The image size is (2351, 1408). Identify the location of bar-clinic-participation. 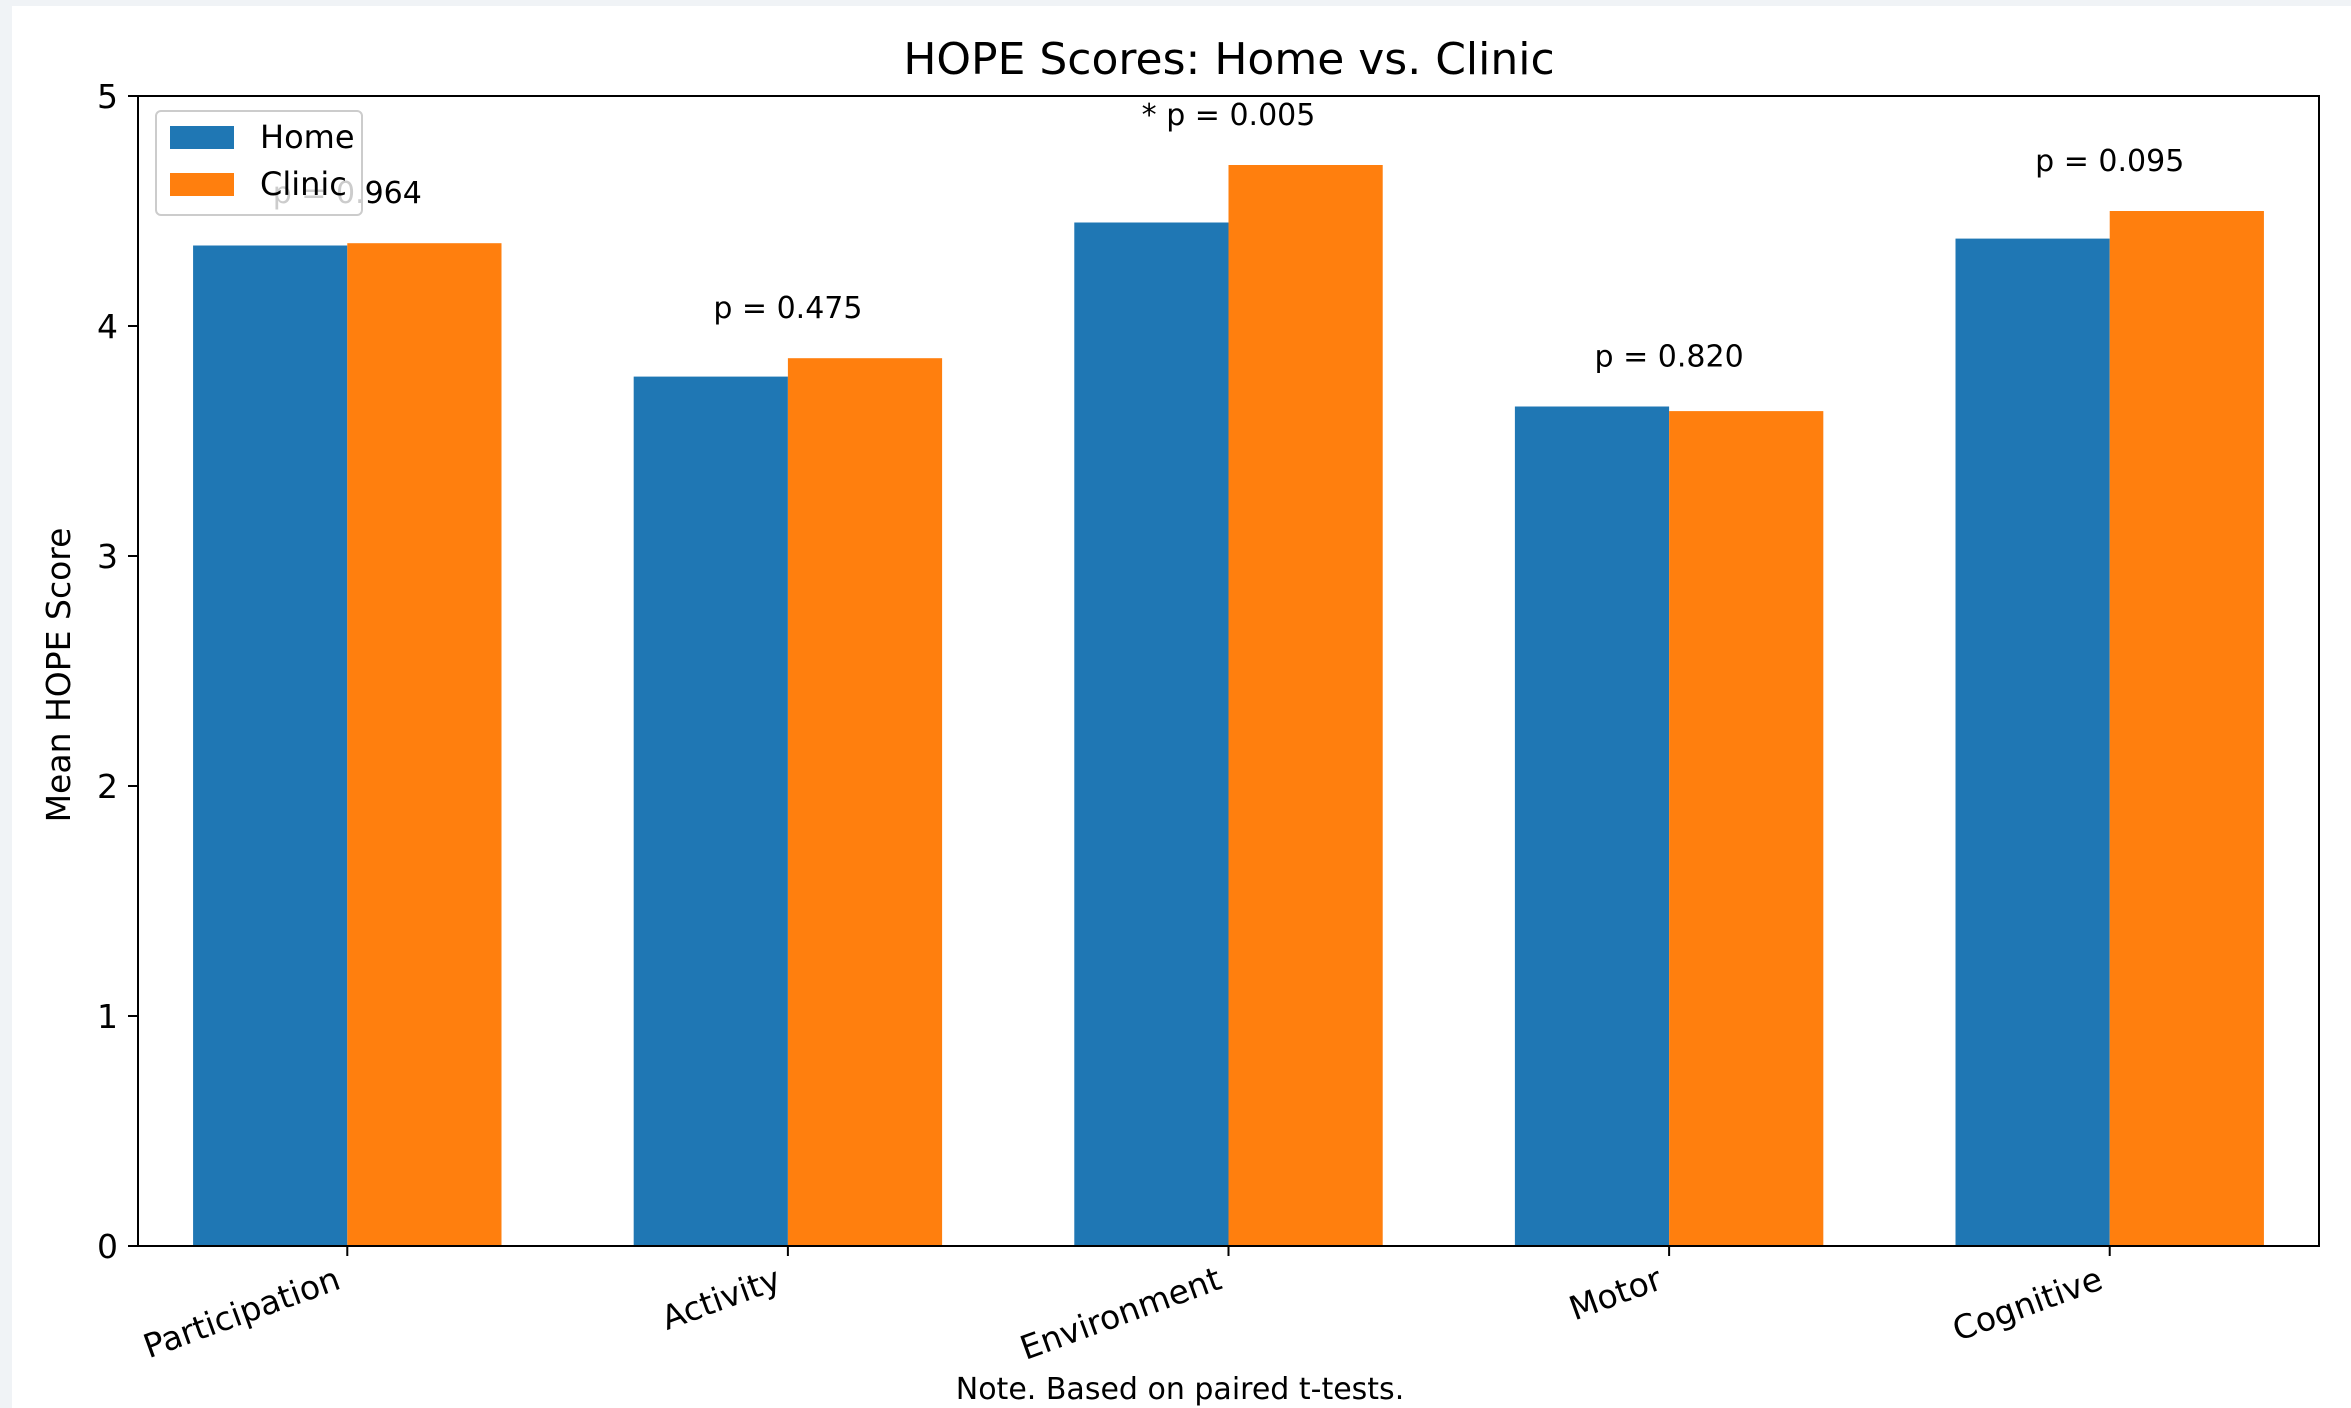
(424, 744).